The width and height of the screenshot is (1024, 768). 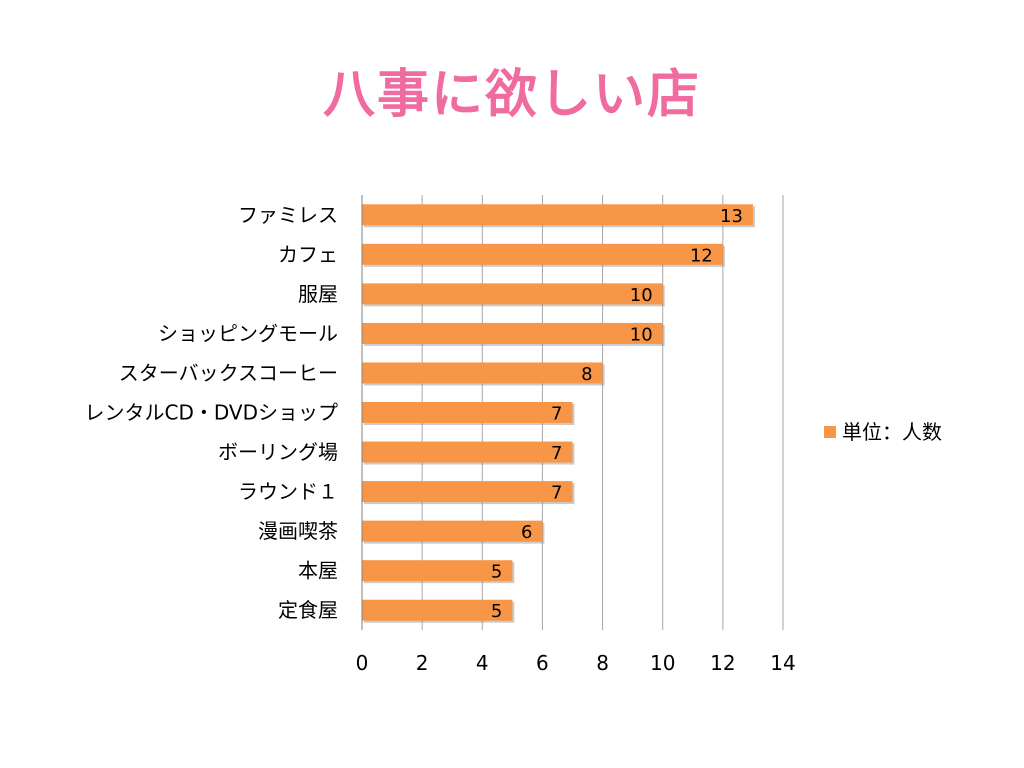 I want to click on category-label: ショッピングモール, so click(x=248, y=333).